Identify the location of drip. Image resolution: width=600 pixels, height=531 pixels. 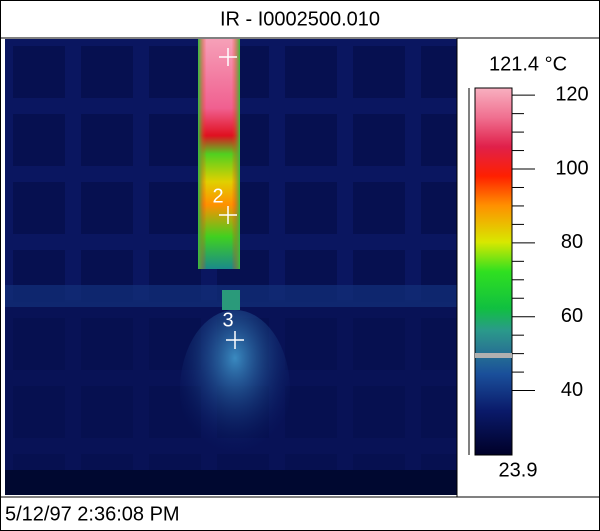
(231, 300).